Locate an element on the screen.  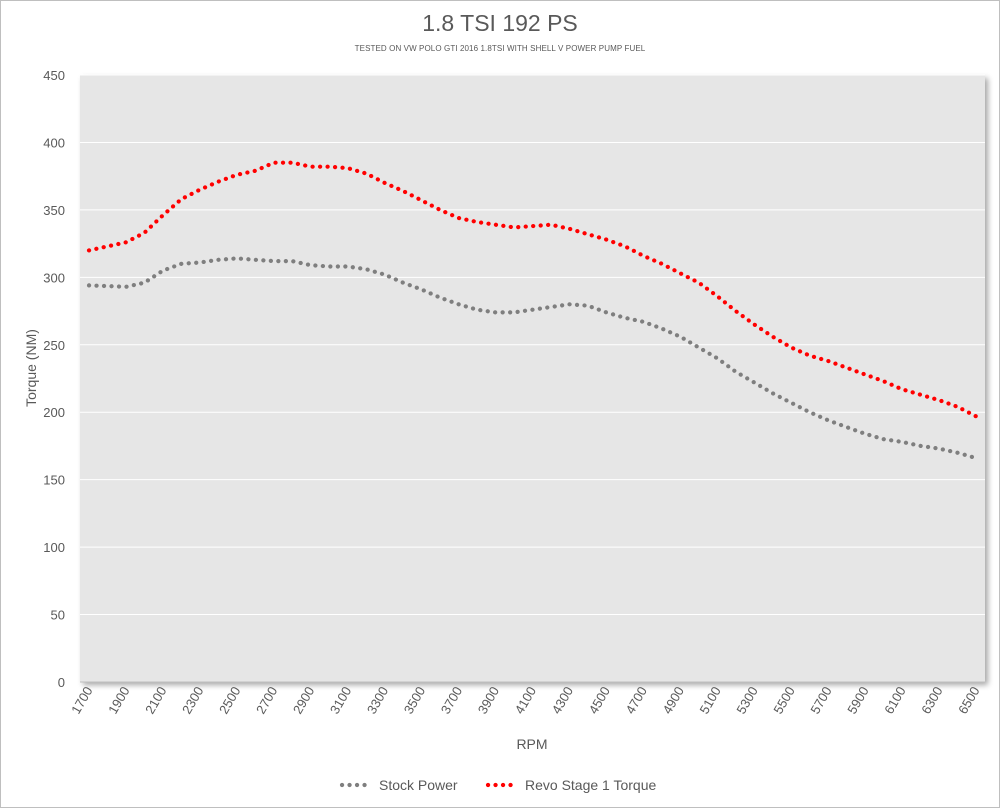
y-tick-label: 250 is located at coordinates (54, 345).